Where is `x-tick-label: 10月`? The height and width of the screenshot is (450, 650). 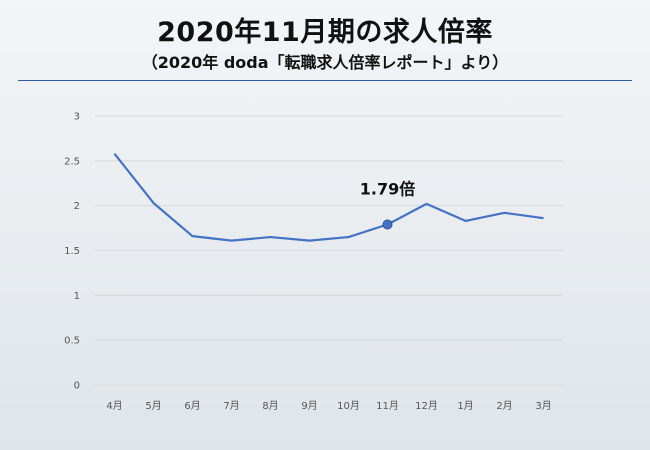 x-tick-label: 10月 is located at coordinates (348, 406).